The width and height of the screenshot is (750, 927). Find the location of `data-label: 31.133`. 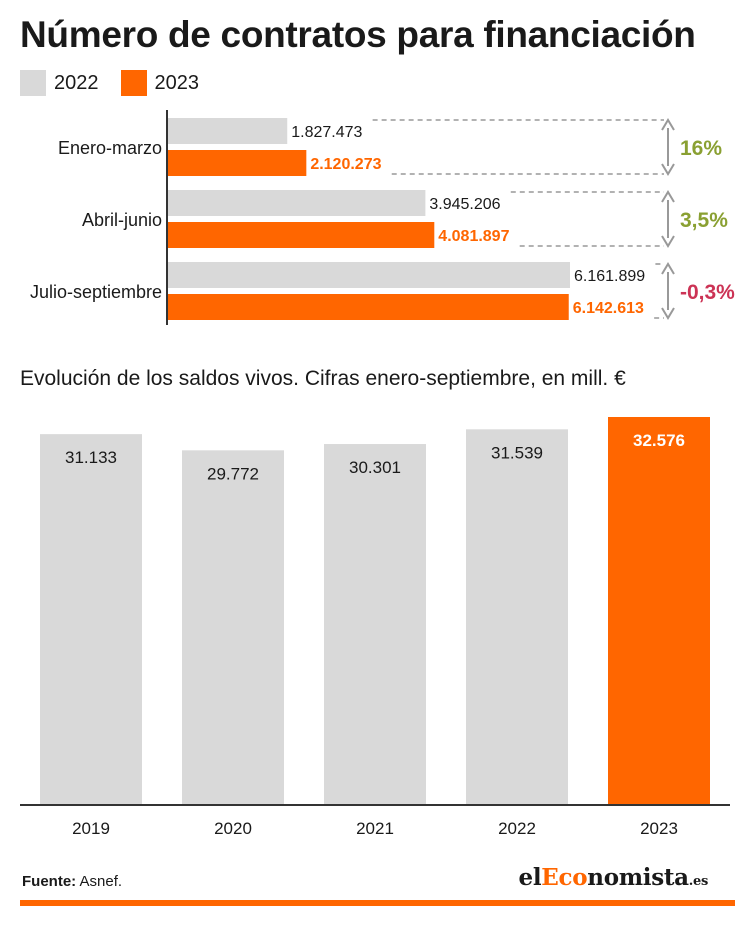

data-label: 31.133 is located at coordinates (91, 457).